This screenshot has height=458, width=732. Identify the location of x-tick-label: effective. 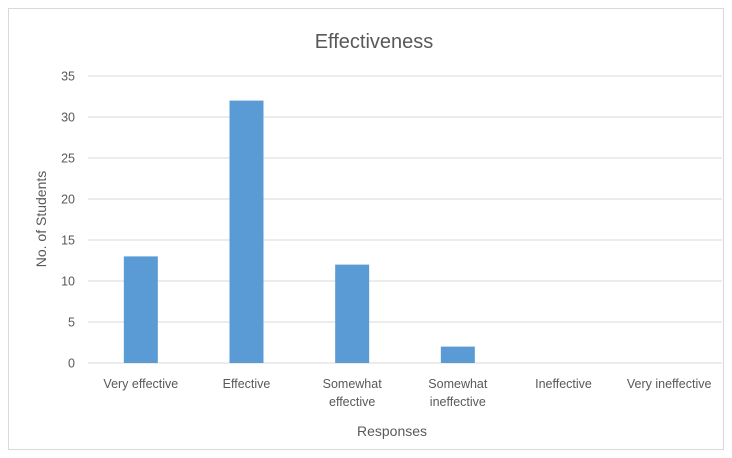
(352, 402).